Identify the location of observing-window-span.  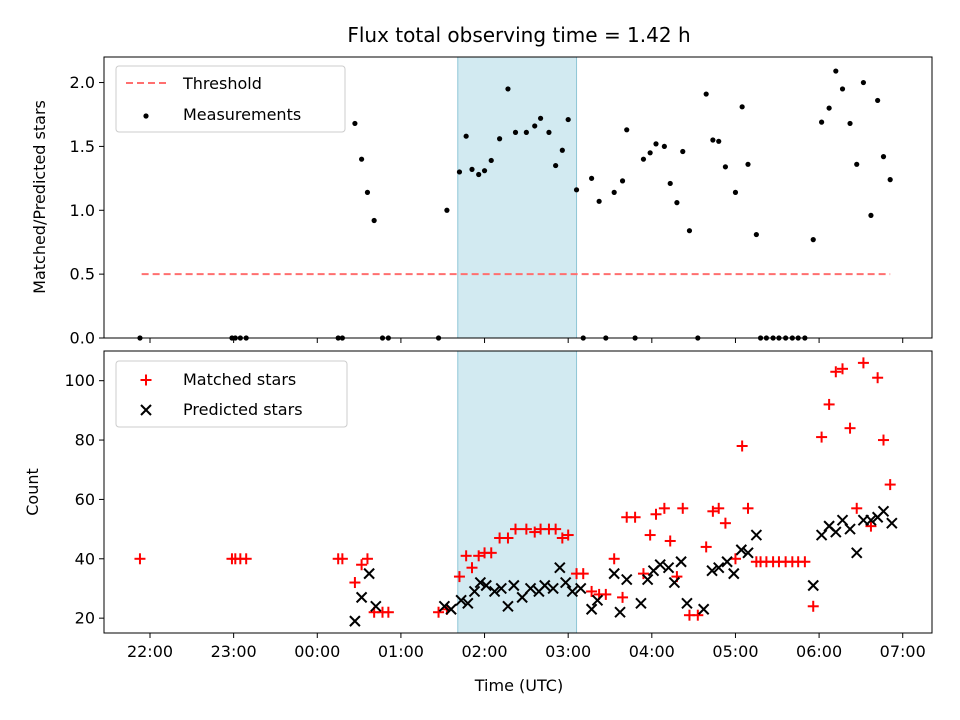
(517, 197).